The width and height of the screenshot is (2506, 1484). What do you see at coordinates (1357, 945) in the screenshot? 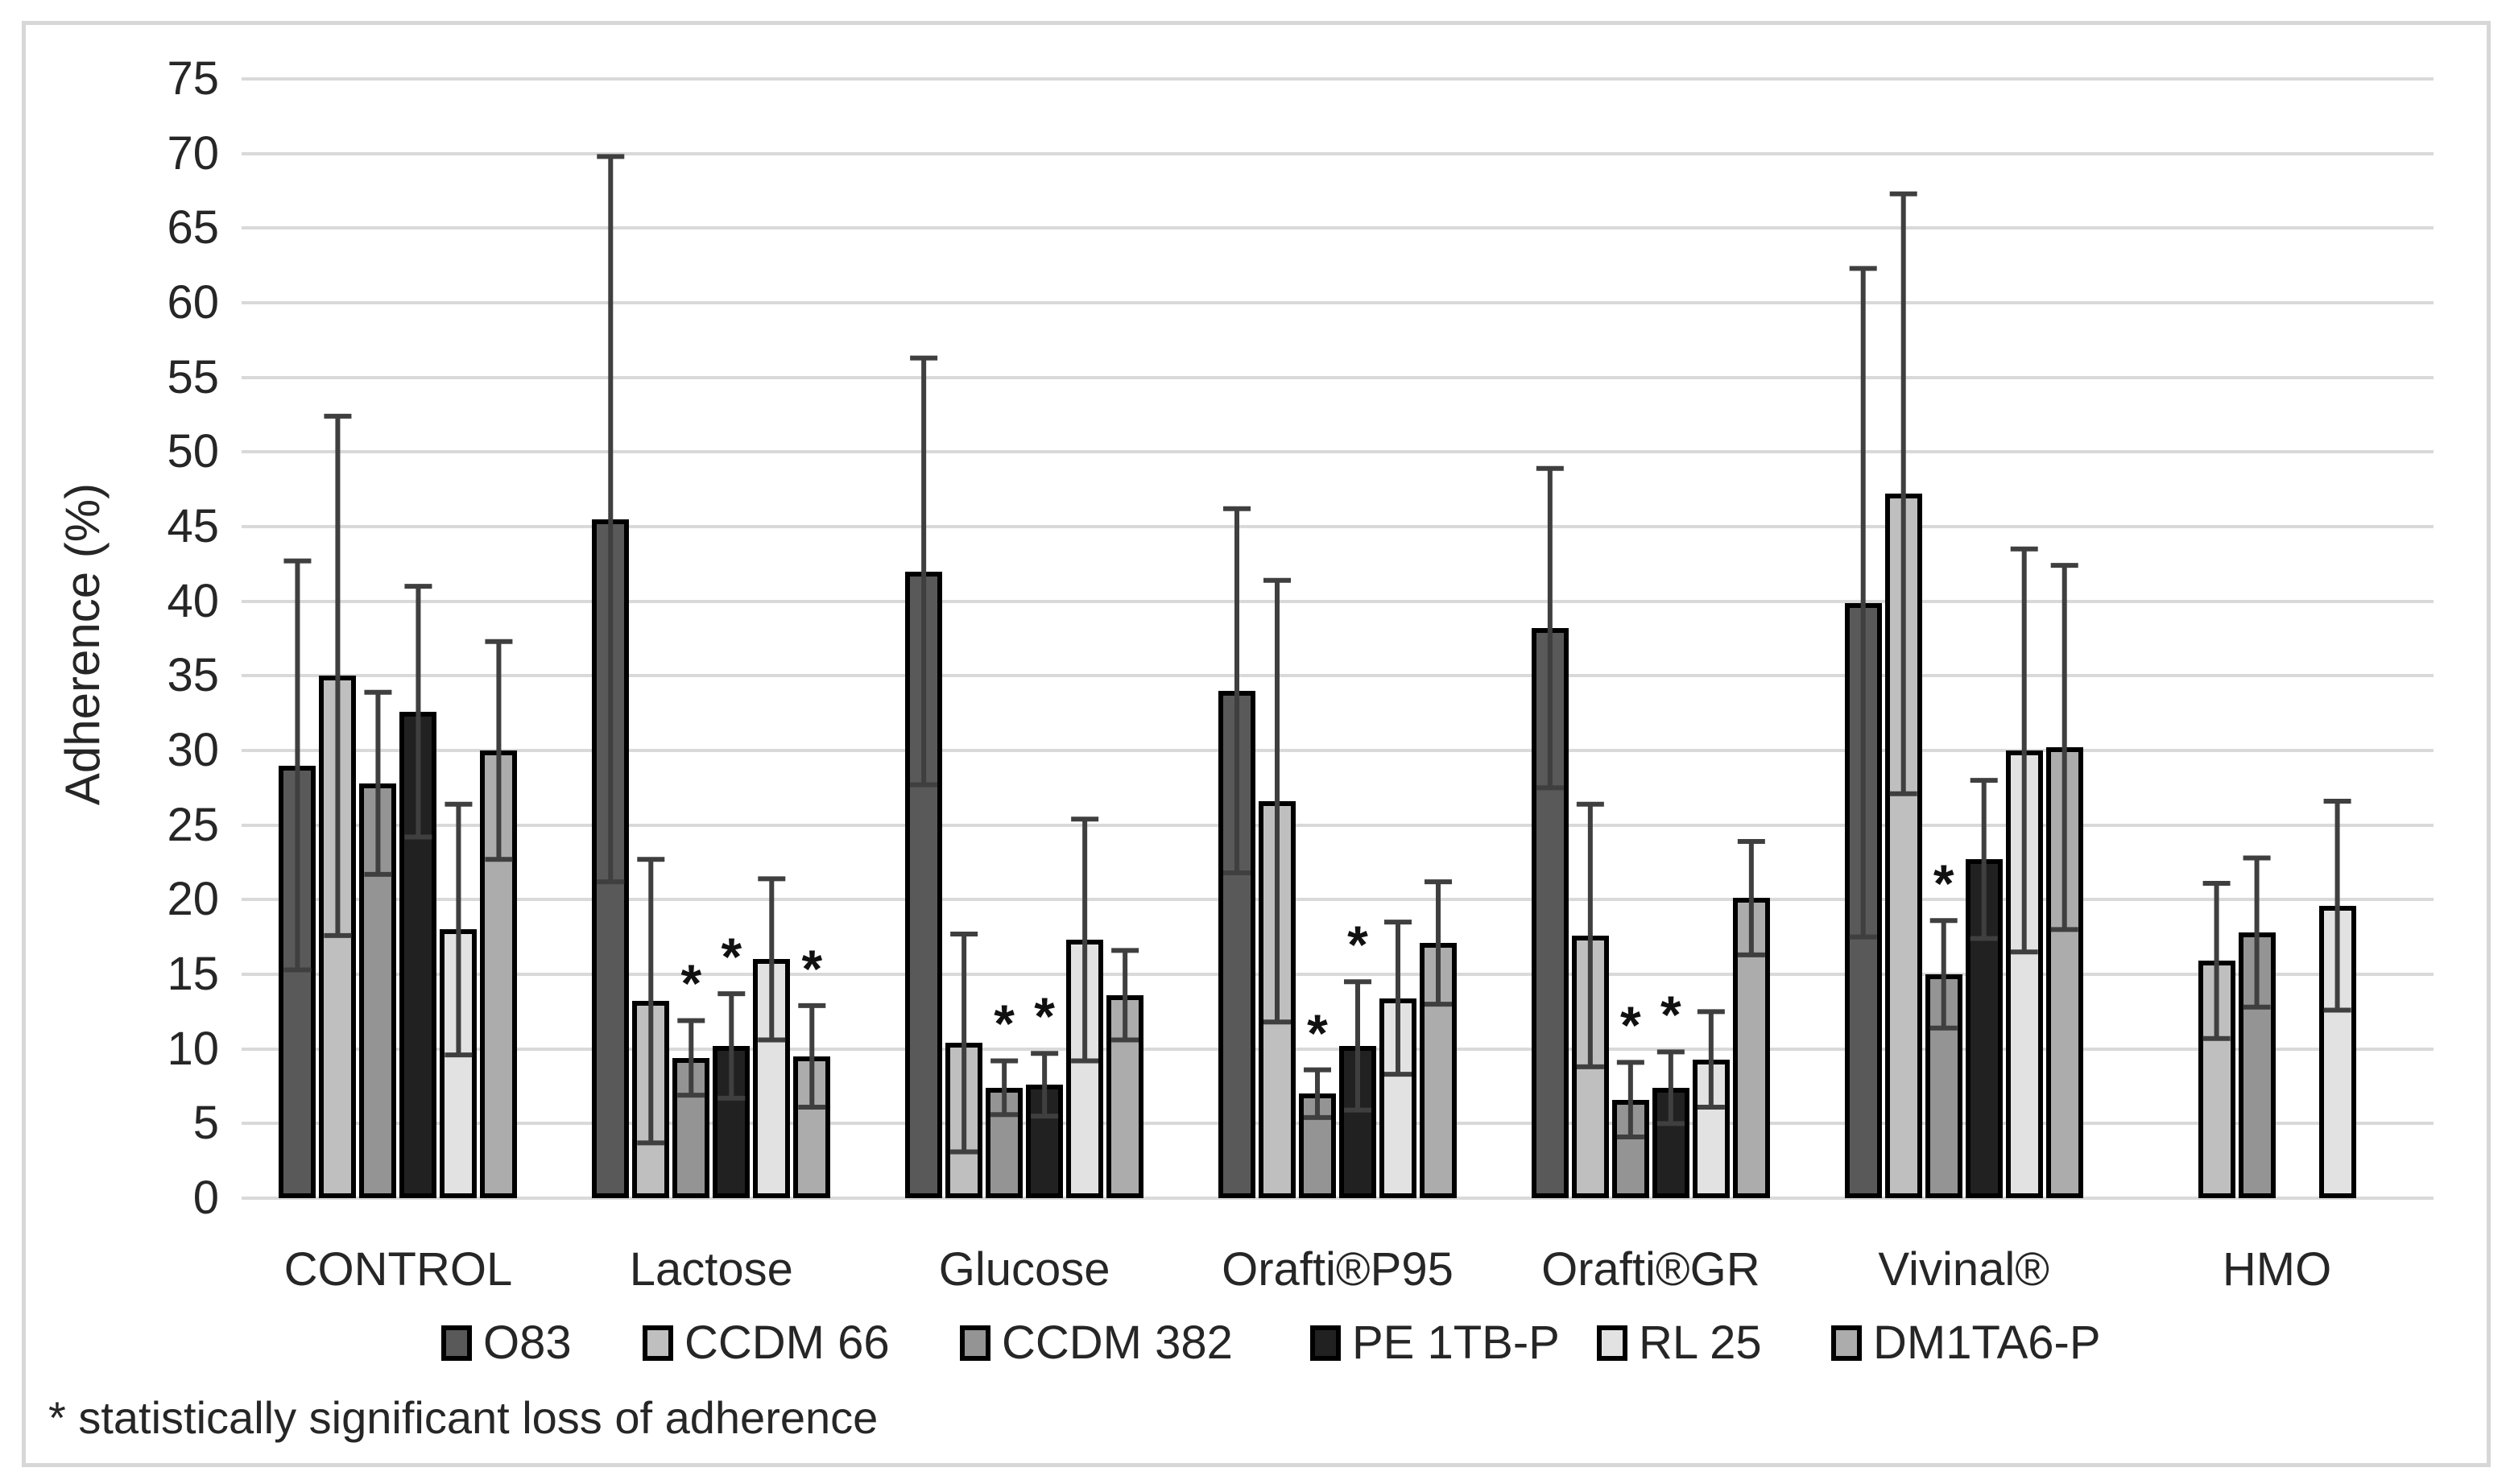
I see `significance-asterisk-pe-1tb-p-3: *` at bounding box center [1357, 945].